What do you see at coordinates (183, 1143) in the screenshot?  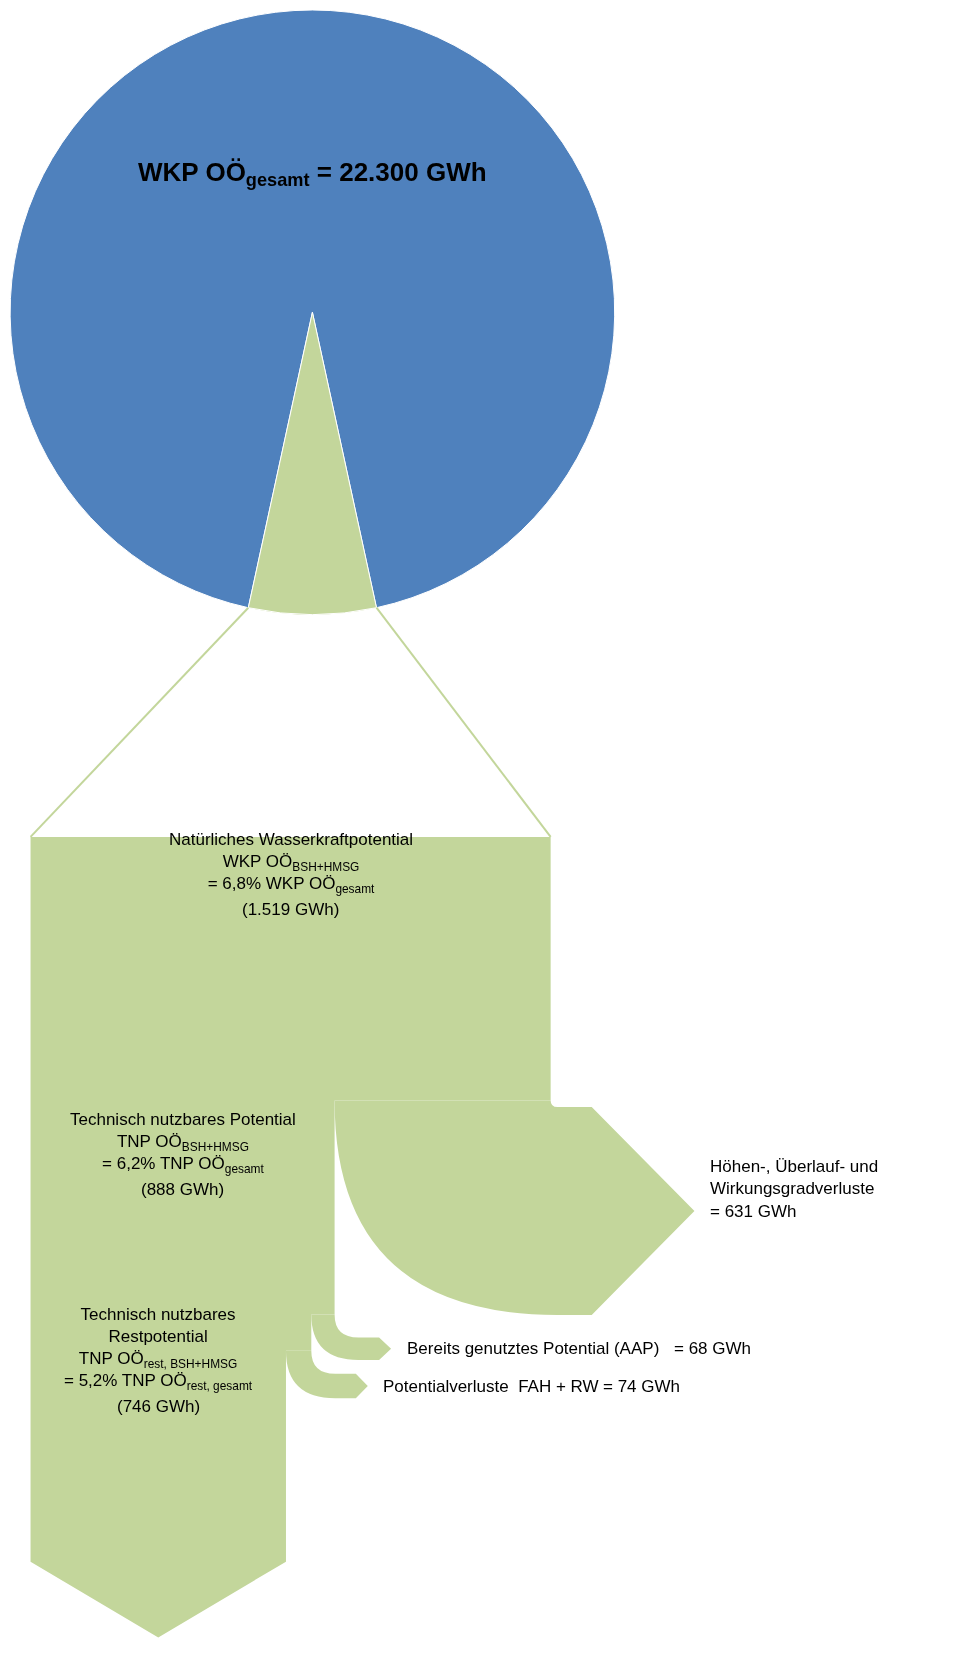 I see `category-label: Technisch nutzbares Potential TNP OÖ$_{BSH+HMSG}$ = 6,2% TNP OÖ$_{gesamt}$` at bounding box center [183, 1143].